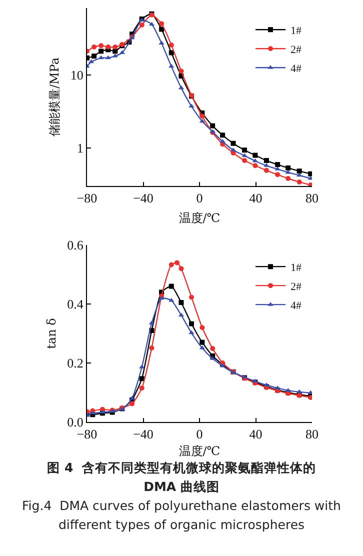 This screenshot has width=363, height=556. I want to click on y-tick-label: 0.4, so click(75, 304).